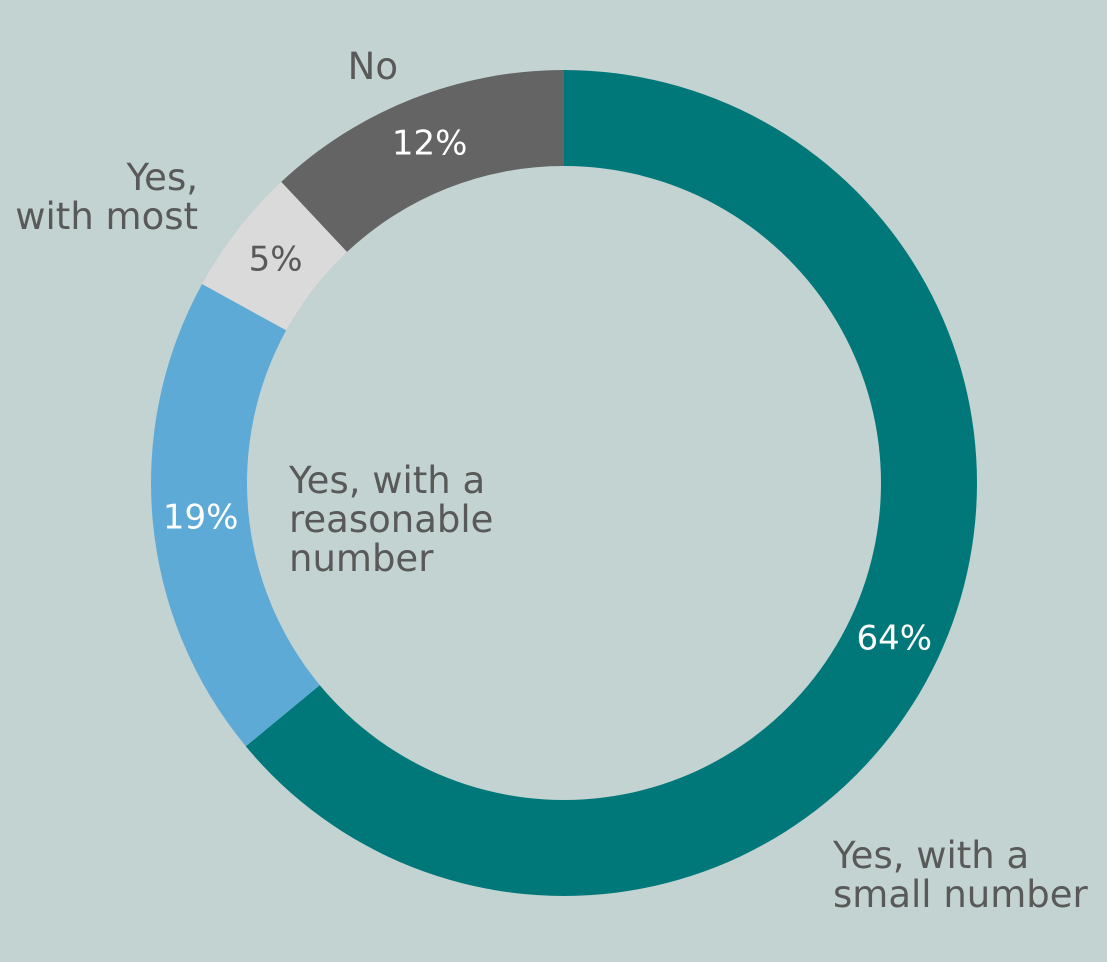  Describe the element at coordinates (201, 517) in the screenshot. I see `value-label-yes-with-a-reasonable-number: 19%` at that location.